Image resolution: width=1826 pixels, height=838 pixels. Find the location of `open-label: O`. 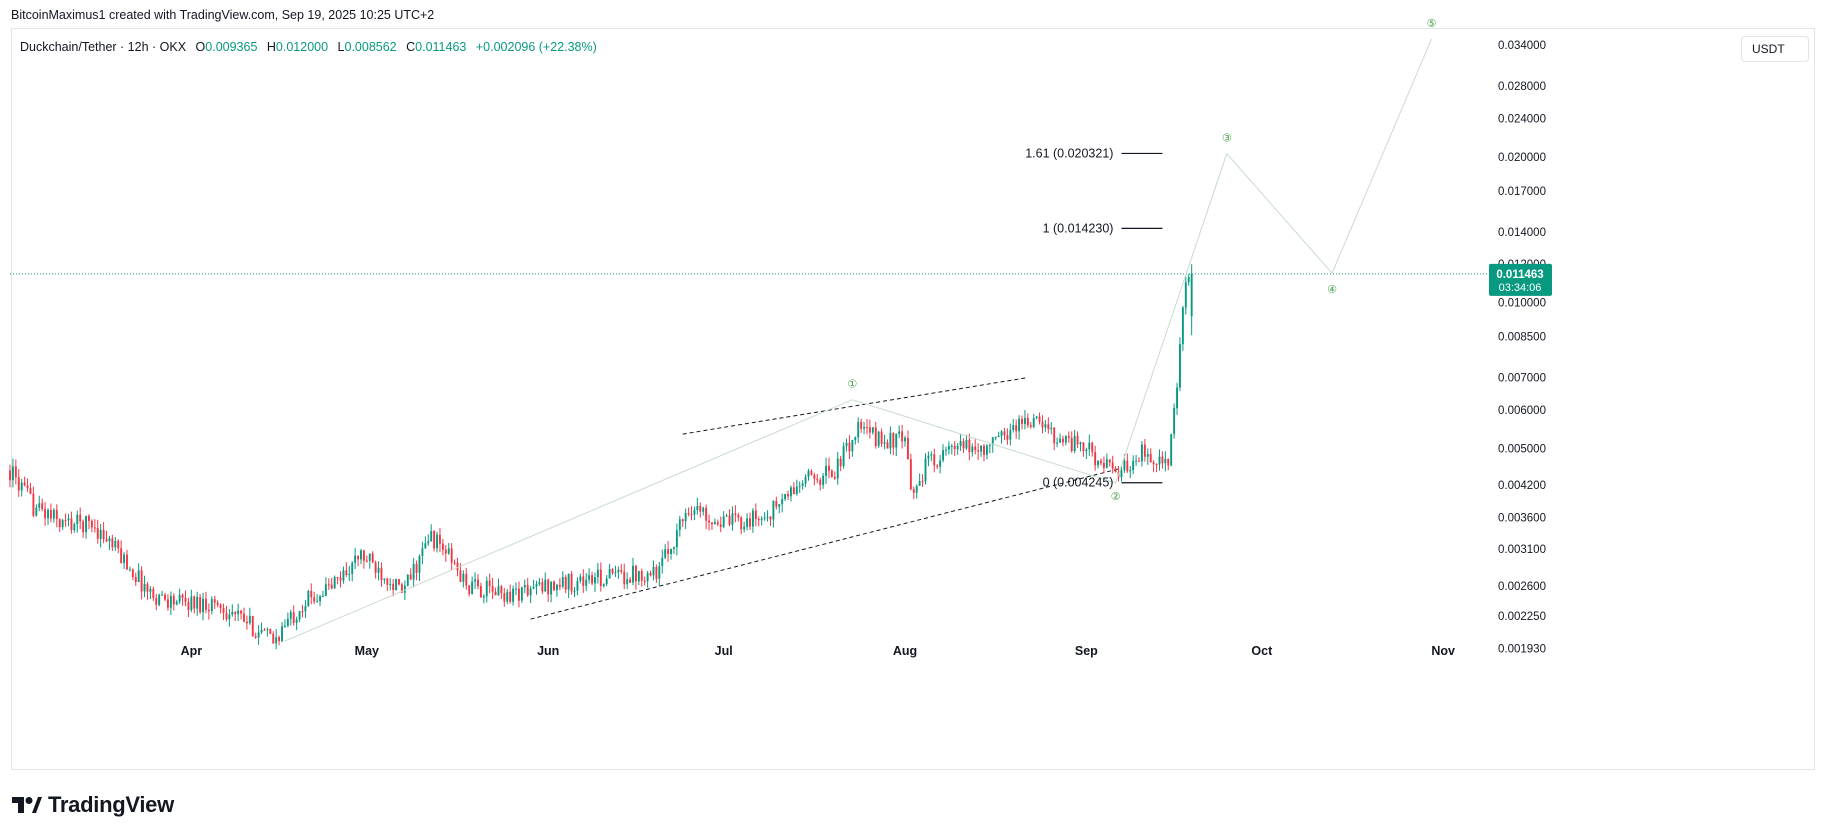

open-label: O is located at coordinates (200, 47).